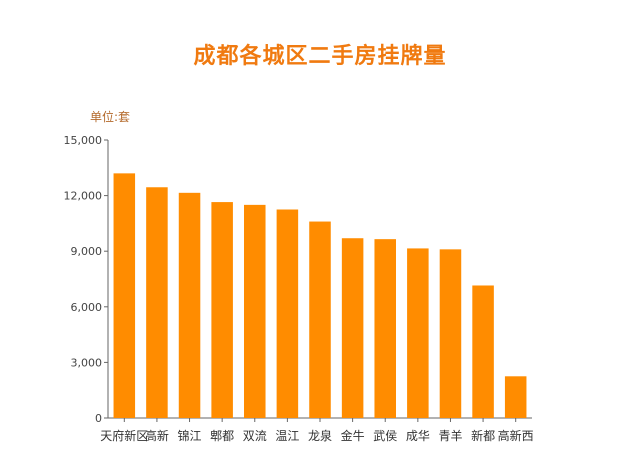 The height and width of the screenshot is (458, 640). Describe the element at coordinates (353, 435) in the screenshot. I see `x-tick-label: 金牛` at that location.